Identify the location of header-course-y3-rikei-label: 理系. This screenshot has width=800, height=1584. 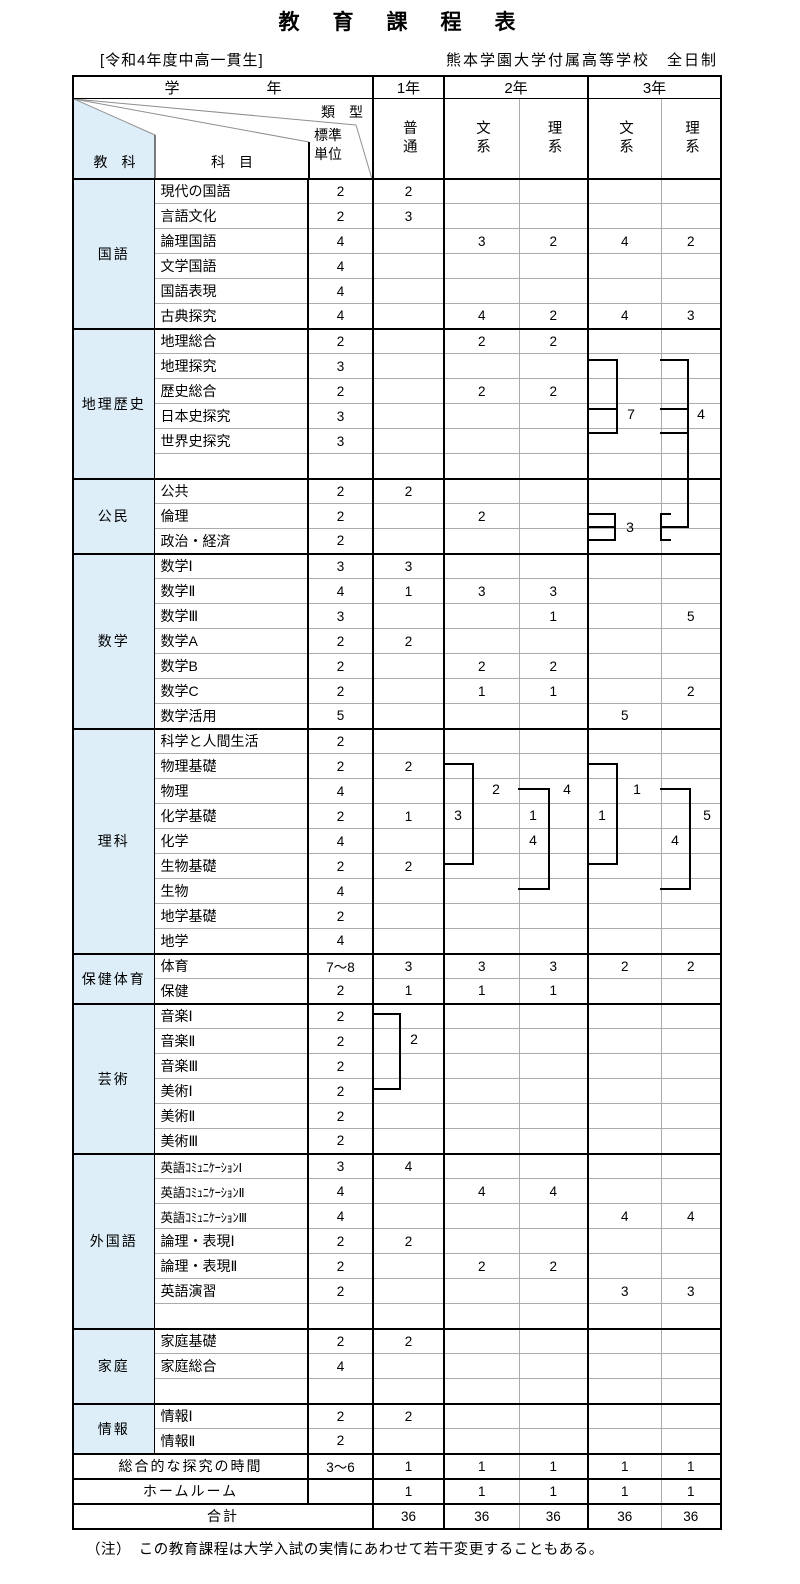
(691, 138).